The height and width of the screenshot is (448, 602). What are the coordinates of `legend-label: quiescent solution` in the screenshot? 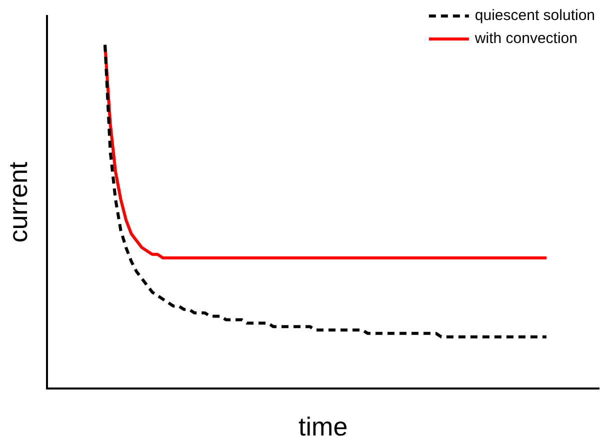 It's located at (535, 15).